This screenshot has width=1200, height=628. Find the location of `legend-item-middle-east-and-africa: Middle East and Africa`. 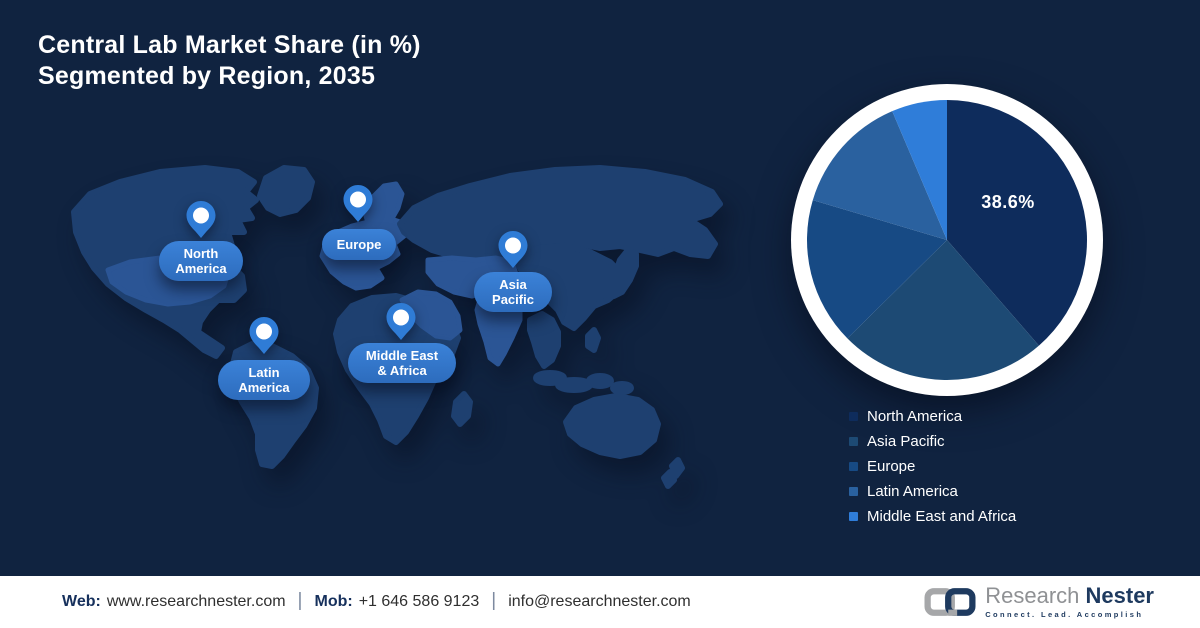

legend-item-middle-east-and-africa: Middle East and Africa is located at coordinates (932, 516).